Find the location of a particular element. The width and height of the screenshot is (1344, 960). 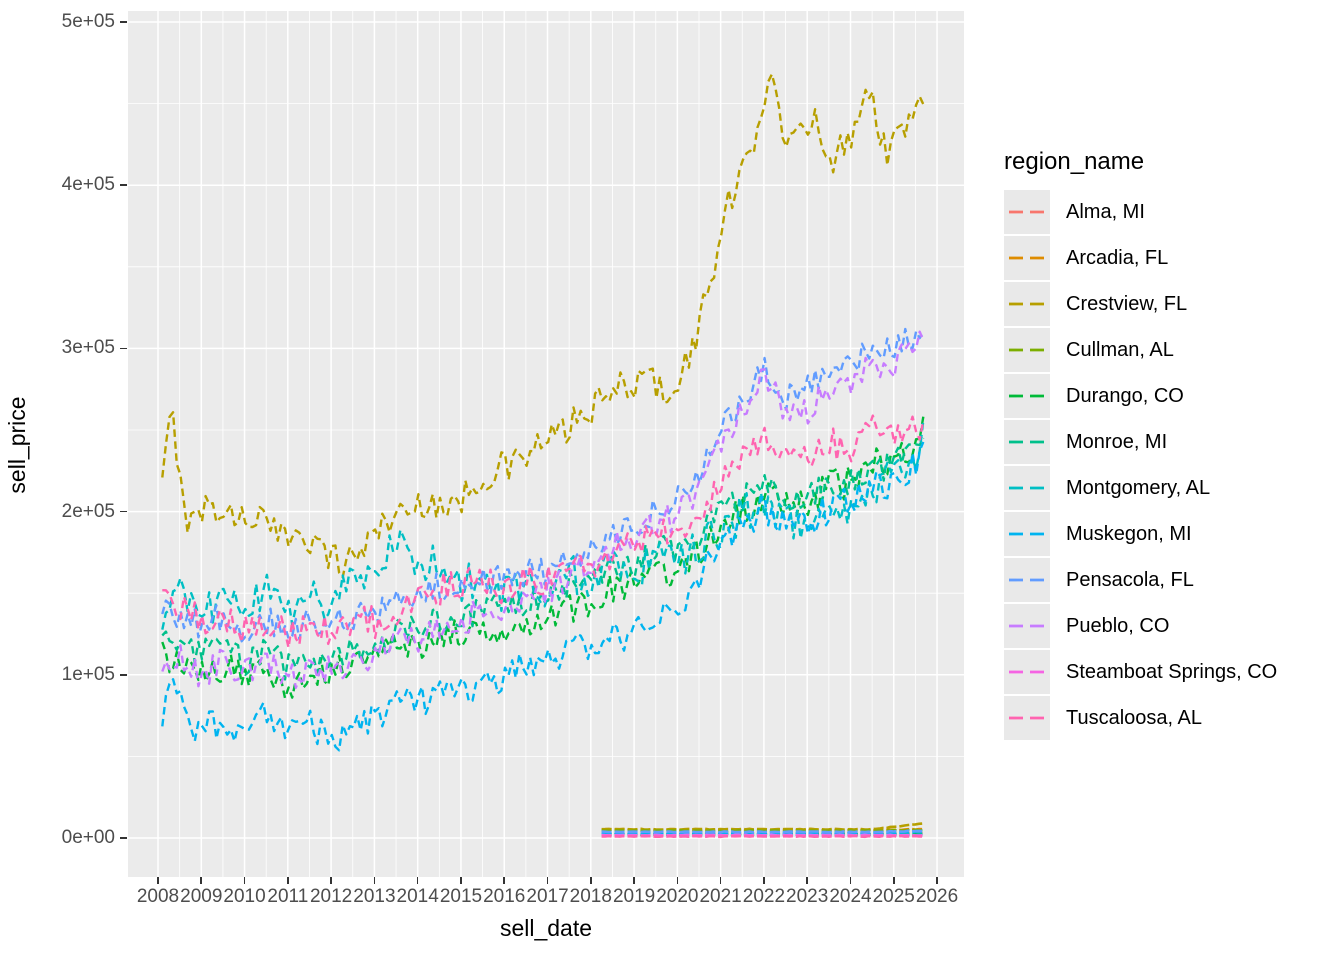

legend-item: Durango, CO is located at coordinates (1169, 396).